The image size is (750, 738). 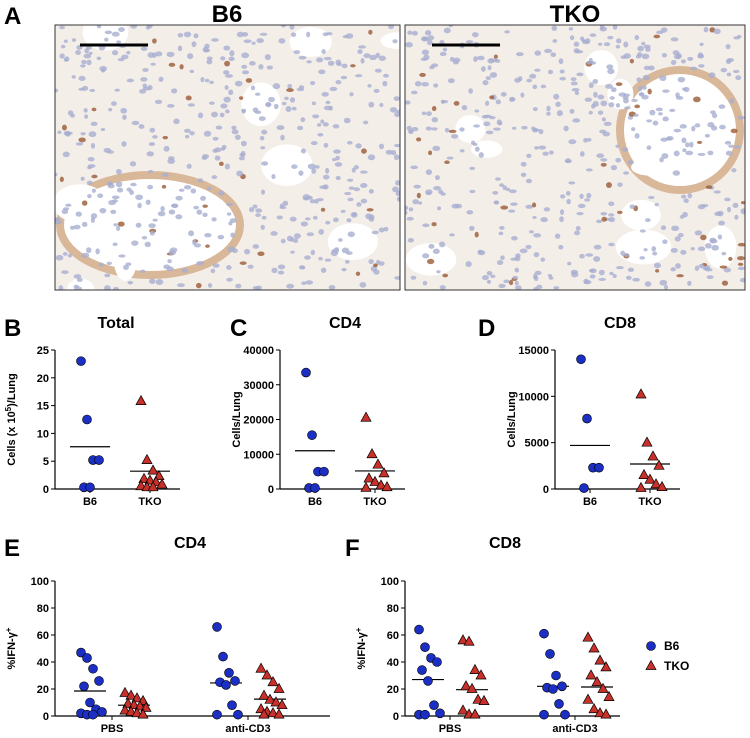 What do you see at coordinates (12, 390) in the screenshot?
I see `y-axis-label-part: )/Lung` at bounding box center [12, 390].